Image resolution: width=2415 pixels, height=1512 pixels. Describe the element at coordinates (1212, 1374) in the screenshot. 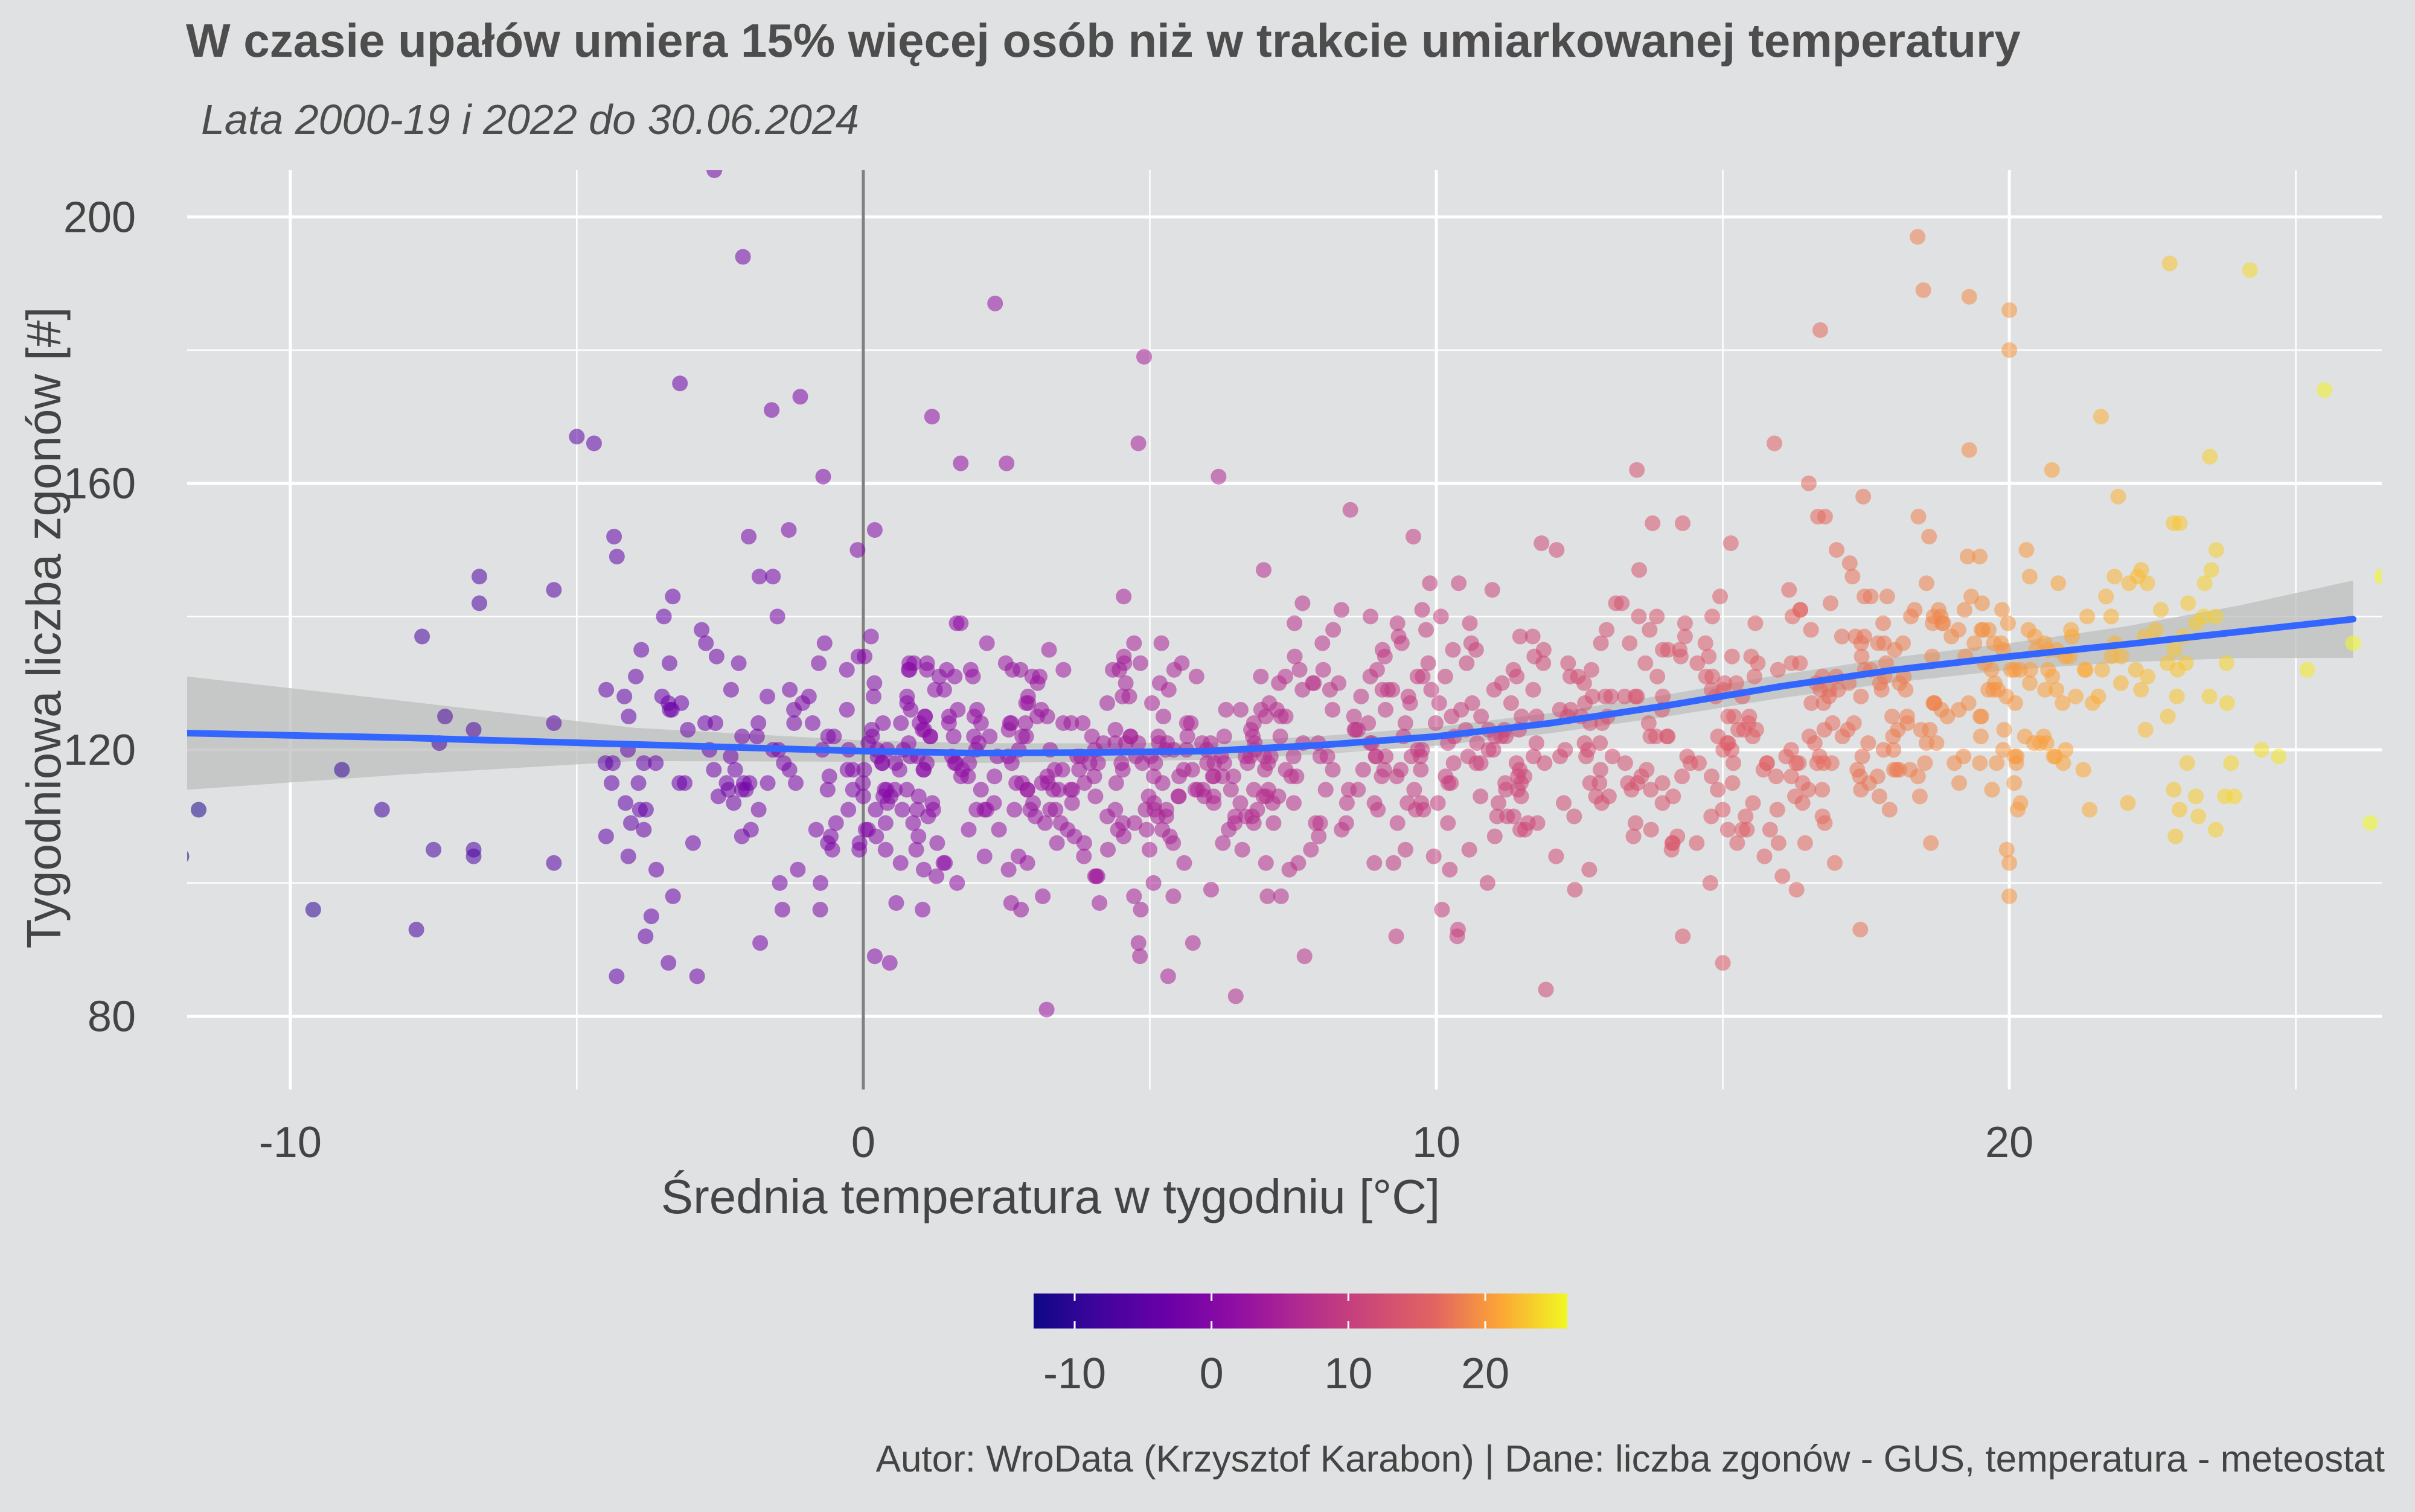

I see `colorbar-tick-label: 0` at that location.